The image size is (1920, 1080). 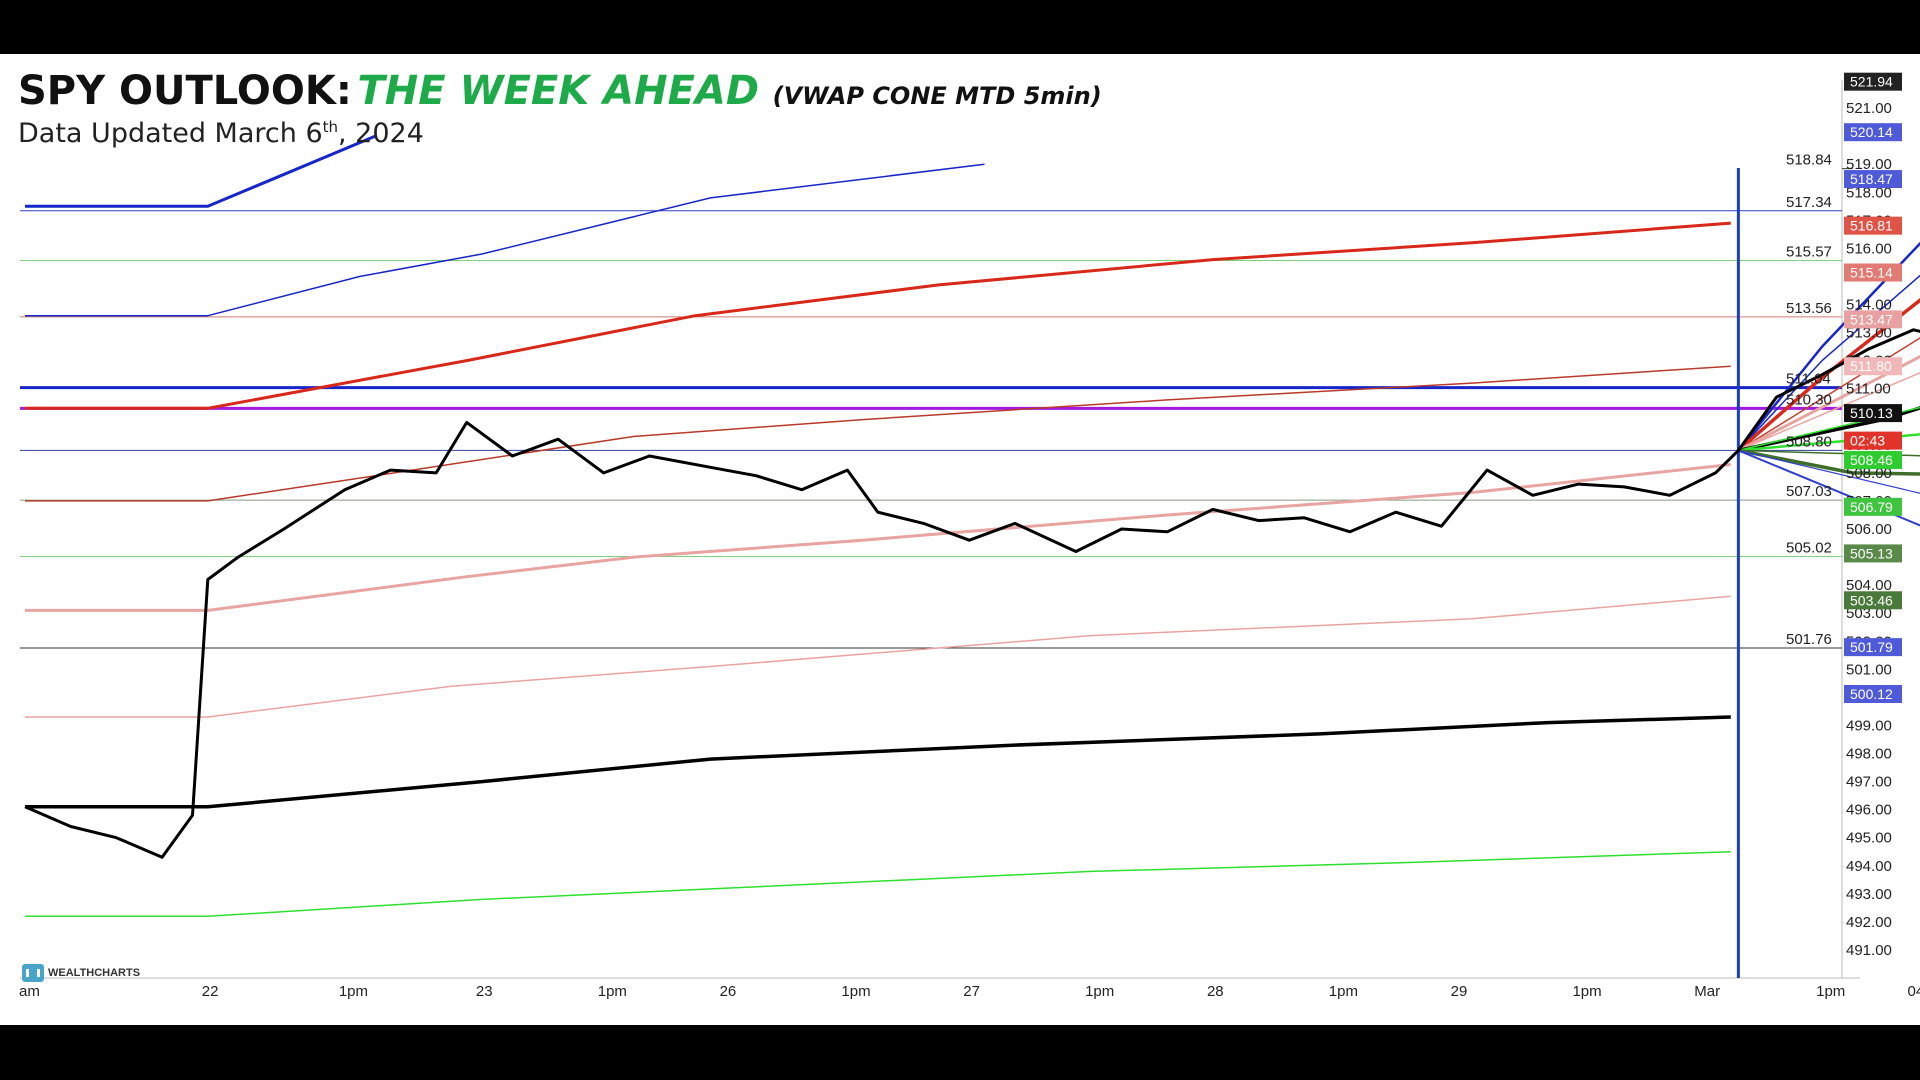 I want to click on price-badge-label: 515.14, so click(x=1871, y=273).